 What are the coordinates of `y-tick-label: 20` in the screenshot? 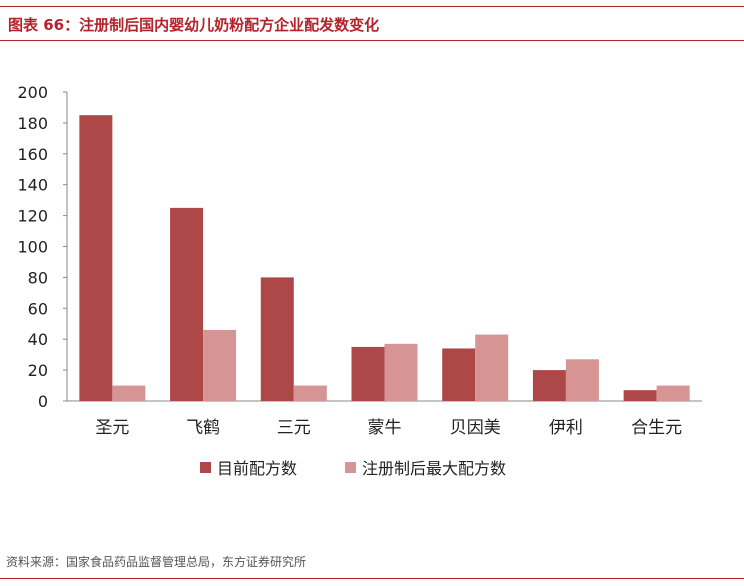 It's located at (38, 370).